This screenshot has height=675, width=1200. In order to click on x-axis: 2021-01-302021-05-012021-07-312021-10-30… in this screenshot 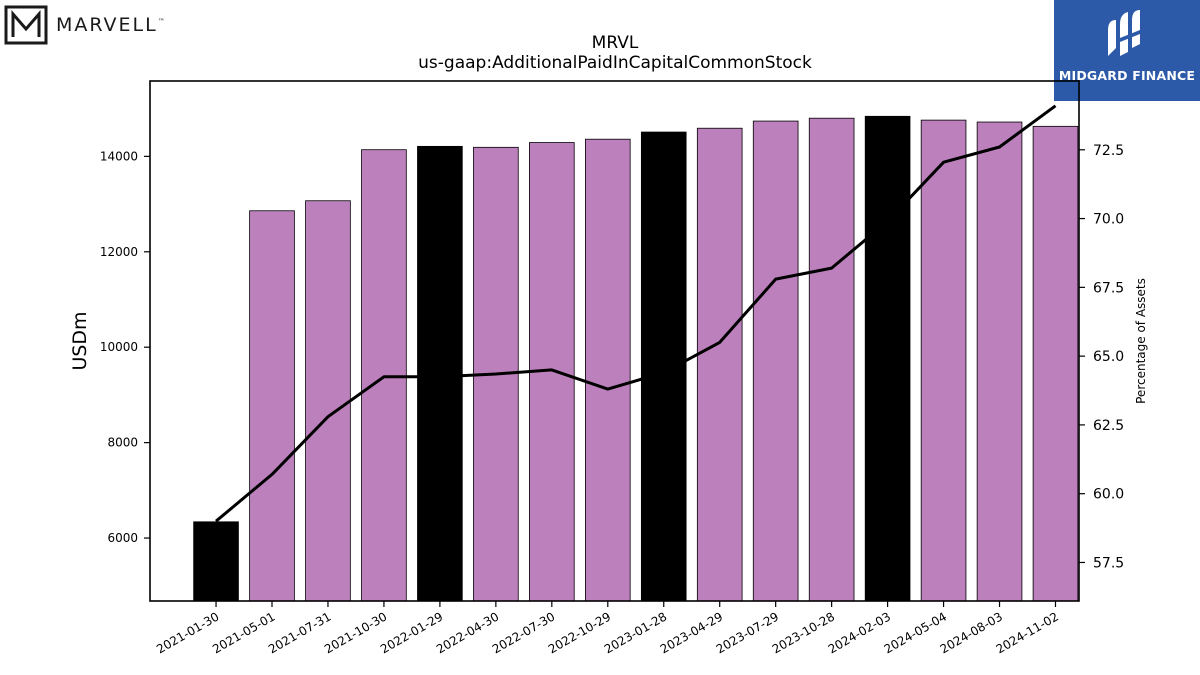, I will do `click(607, 628)`.